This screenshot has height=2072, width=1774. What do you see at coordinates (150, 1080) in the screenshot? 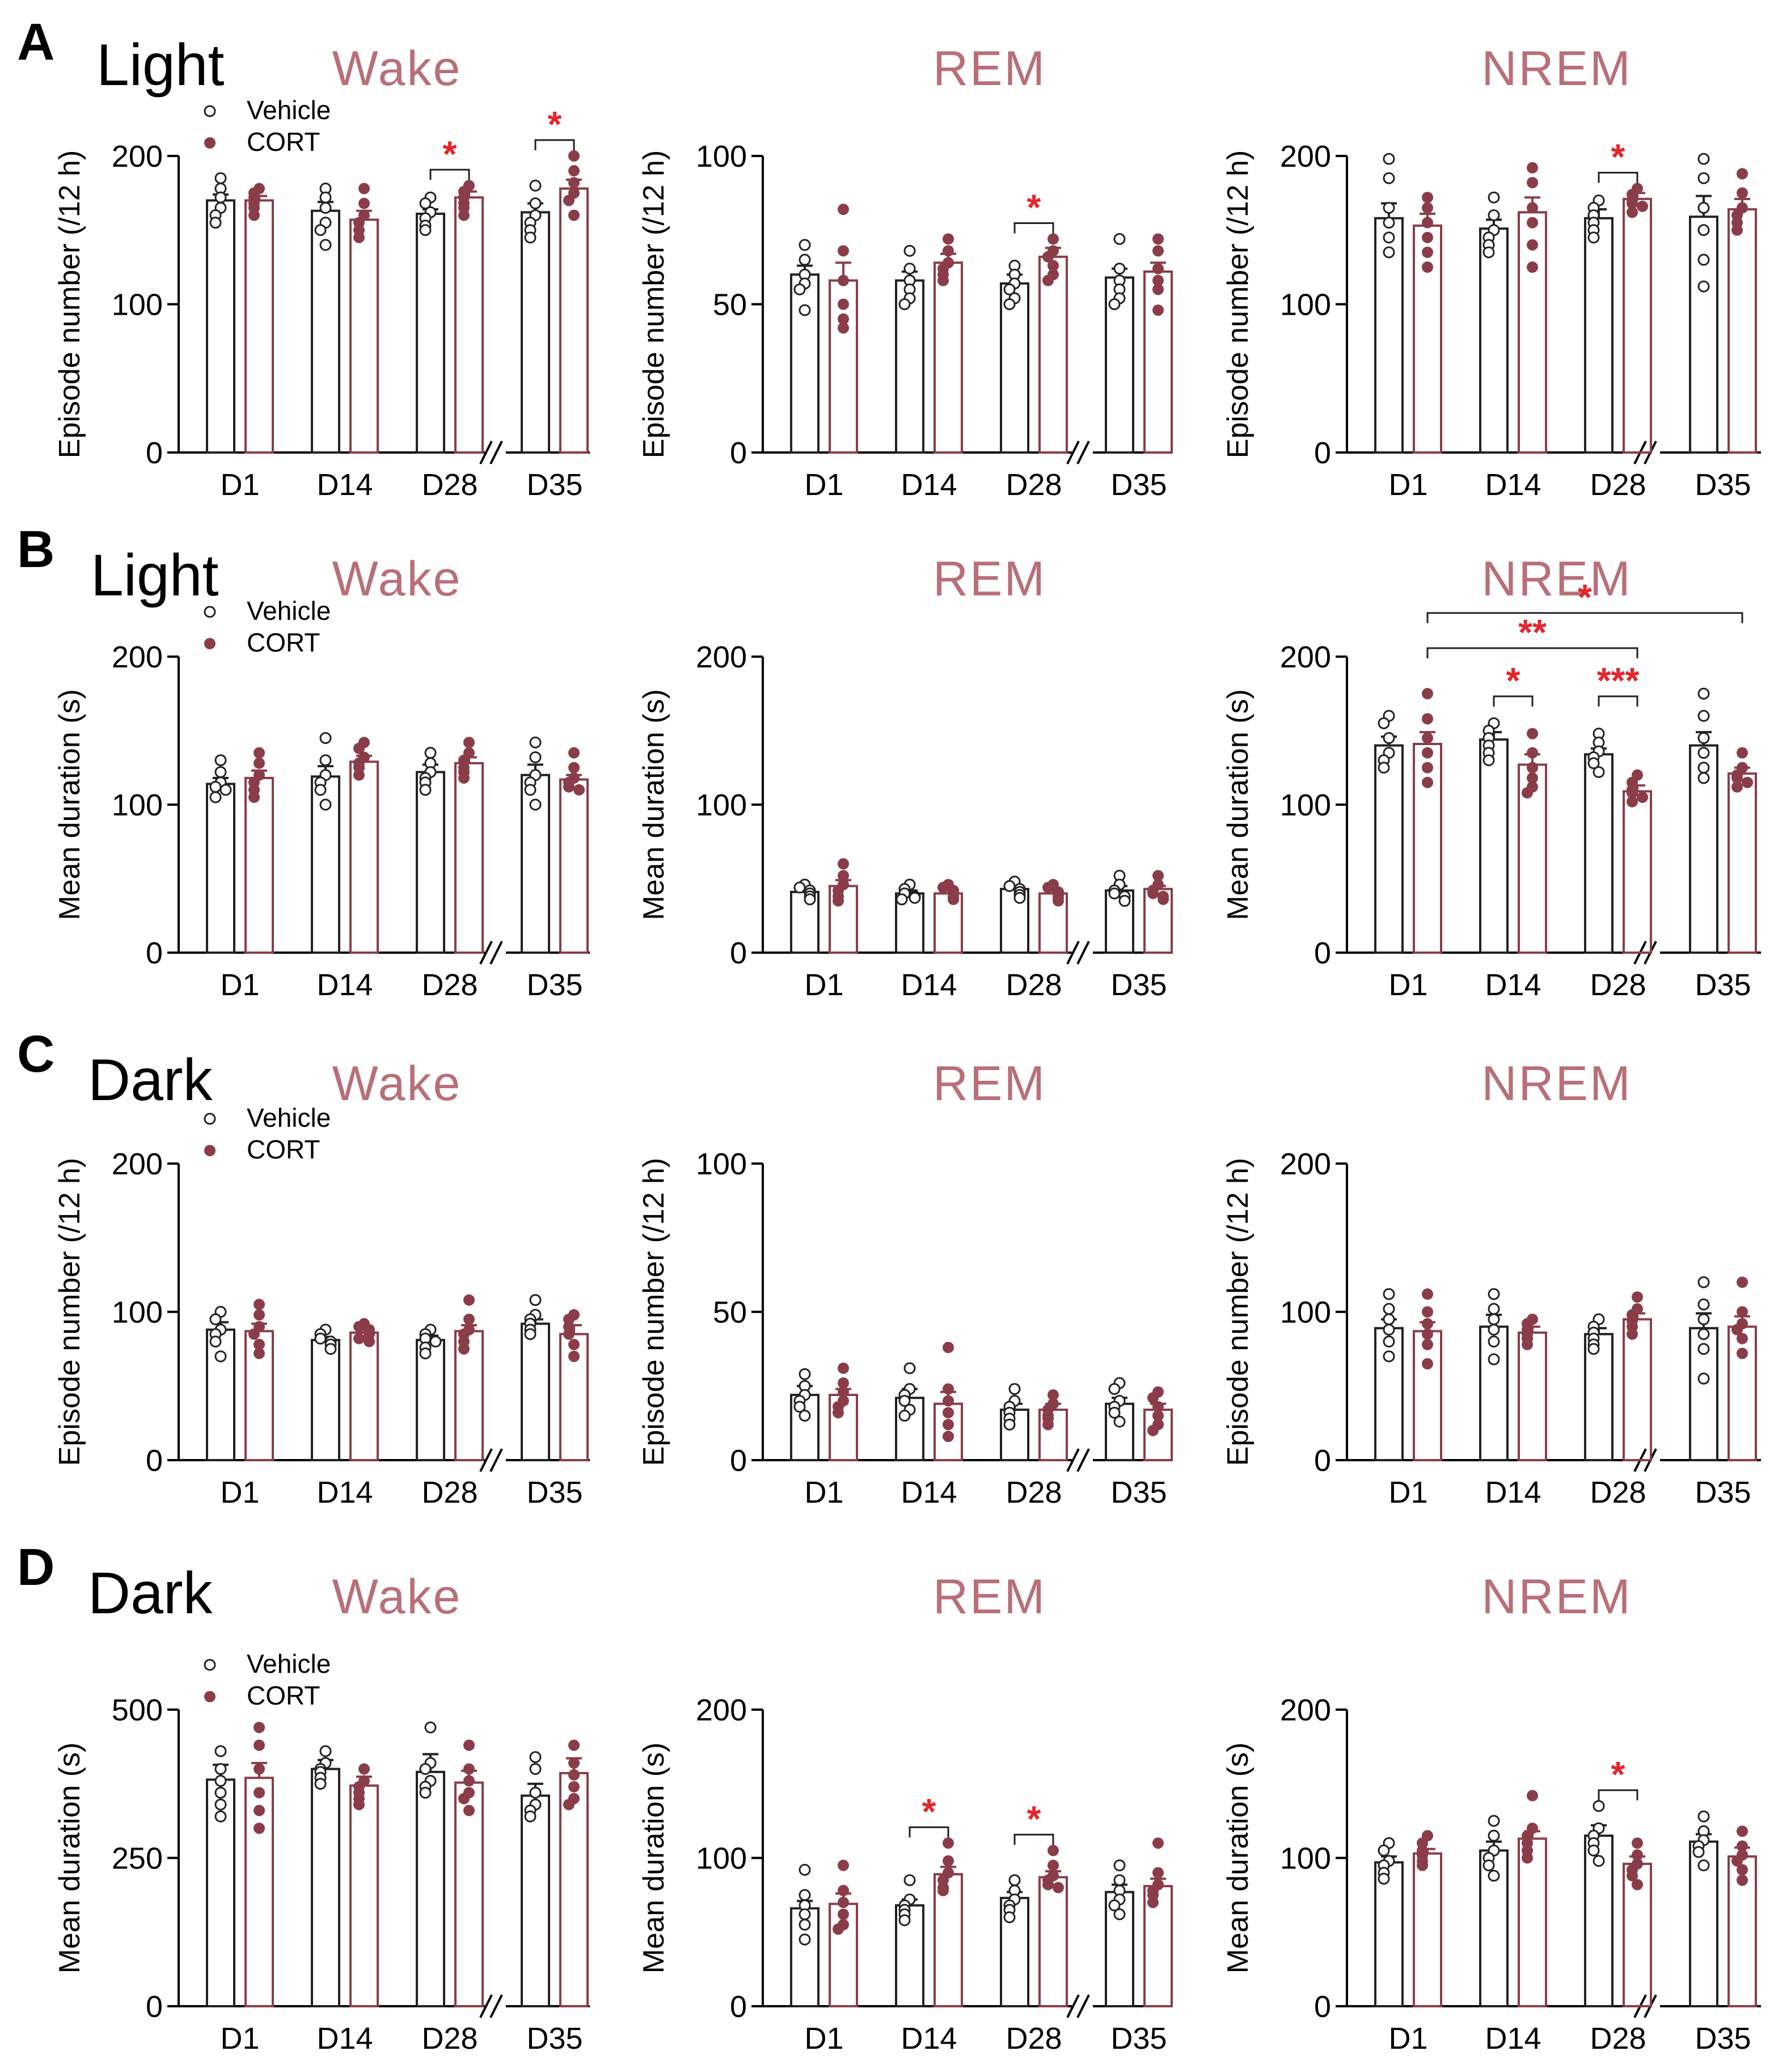
I see `condition-label: Dark` at bounding box center [150, 1080].